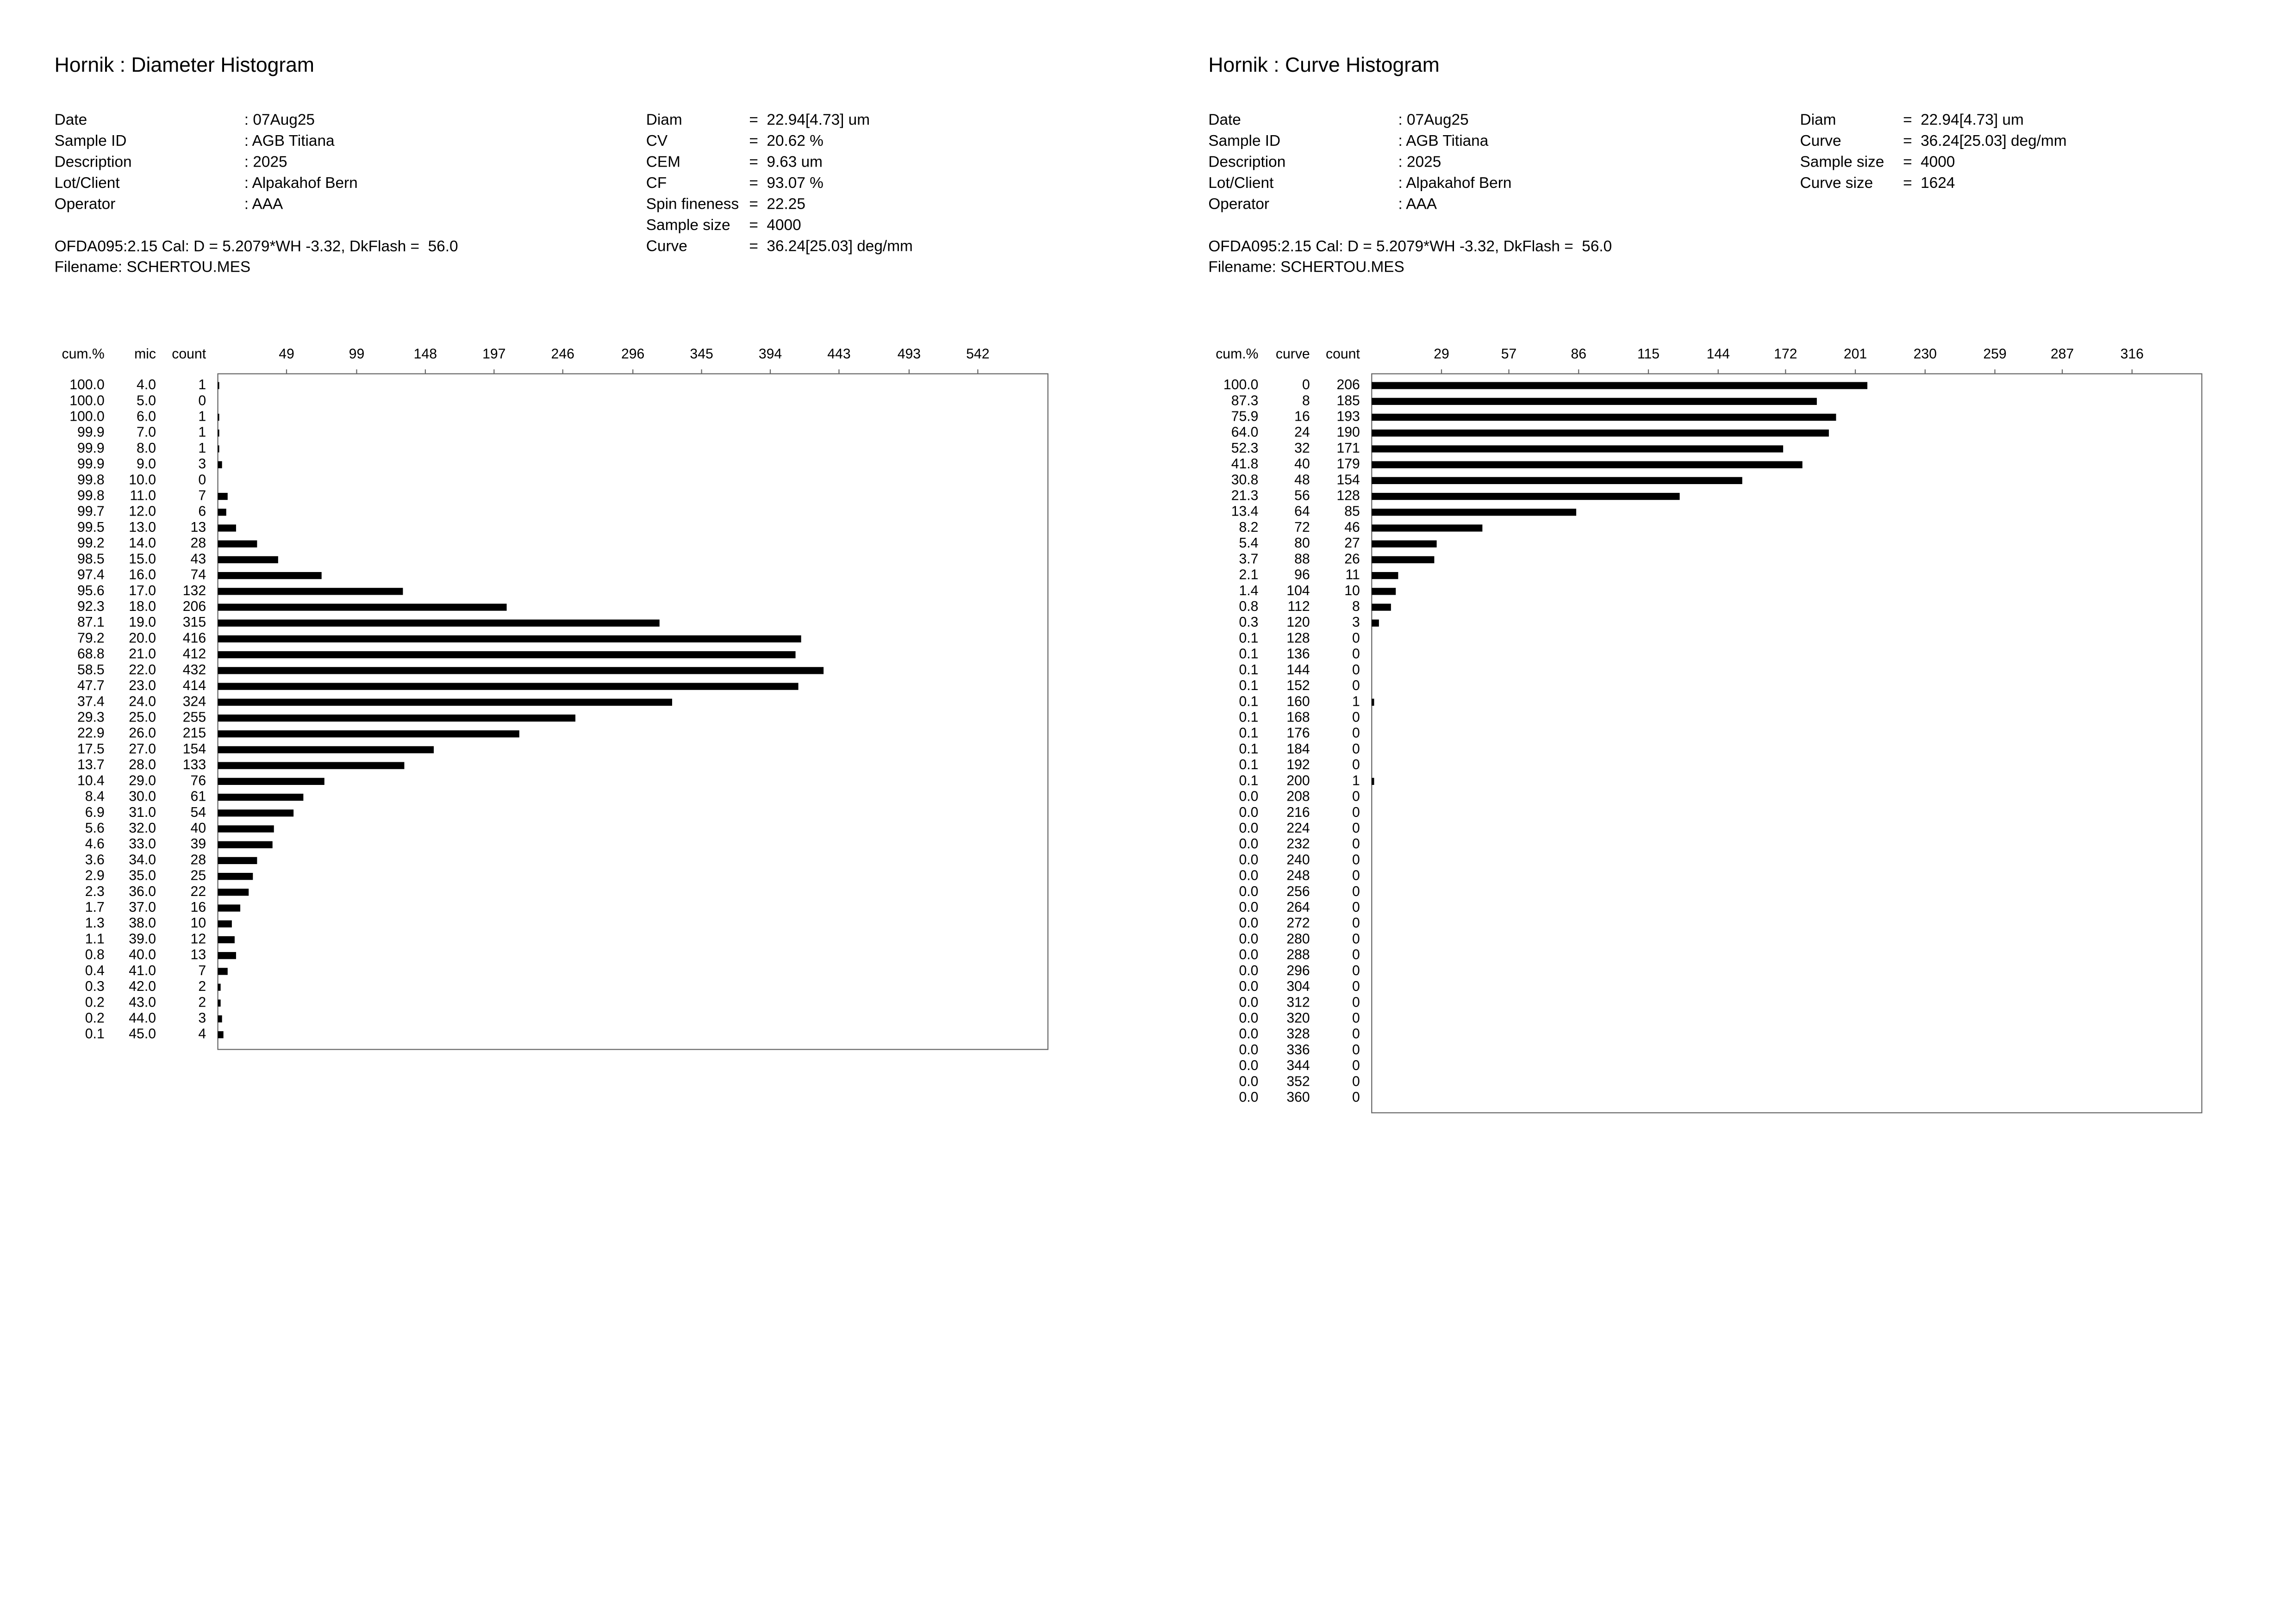  Describe the element at coordinates (1298, 970) in the screenshot. I see `category-label: 296` at that location.